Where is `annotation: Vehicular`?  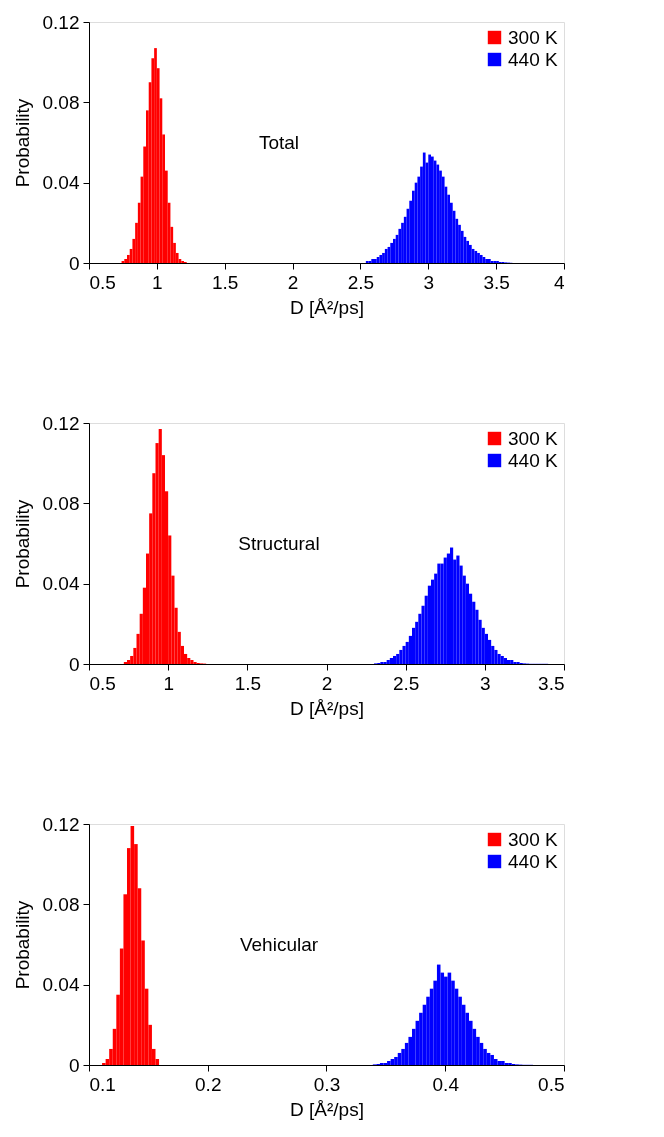
annotation: Vehicular is located at coordinates (279, 944).